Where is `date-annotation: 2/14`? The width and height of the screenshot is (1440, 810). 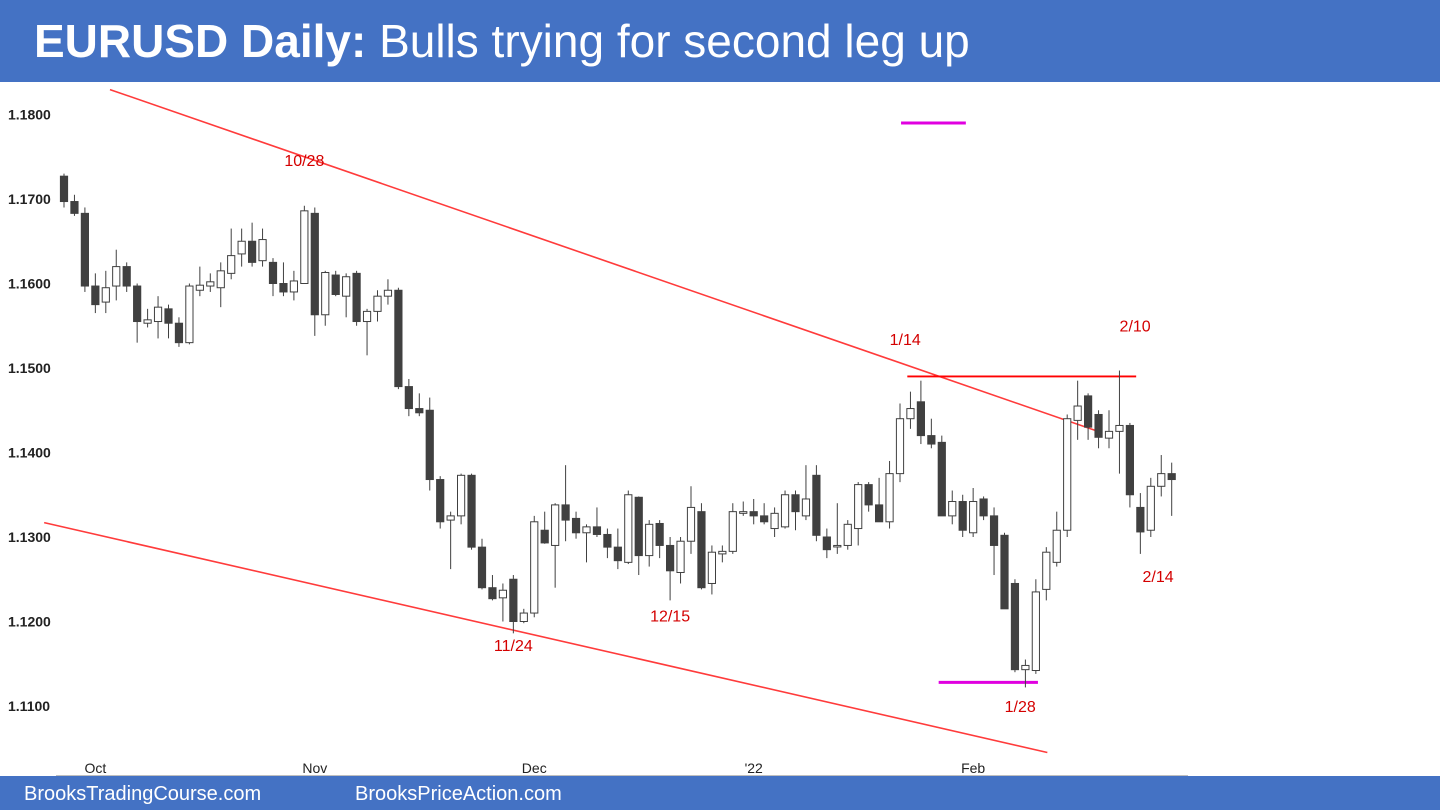
date-annotation: 2/14 is located at coordinates (1158, 577).